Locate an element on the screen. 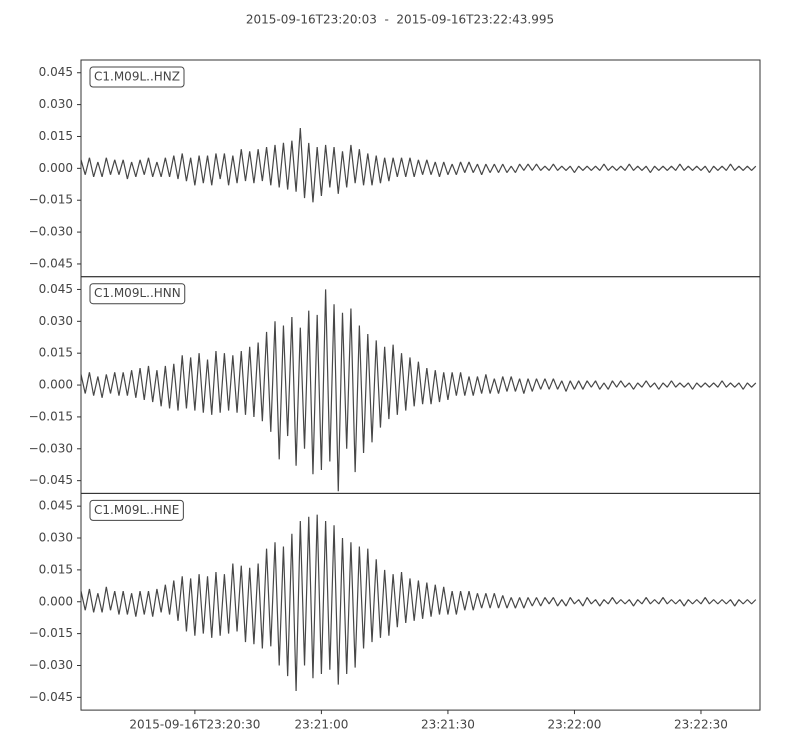 The height and width of the screenshot is (750, 800). trace-label: C1.M09L..HNZ is located at coordinates (137, 77).